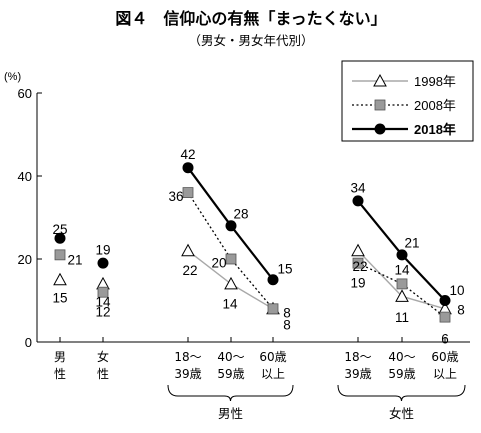 The height and width of the screenshot is (433, 481). I want to click on category-label-line1: 女, so click(103, 356).